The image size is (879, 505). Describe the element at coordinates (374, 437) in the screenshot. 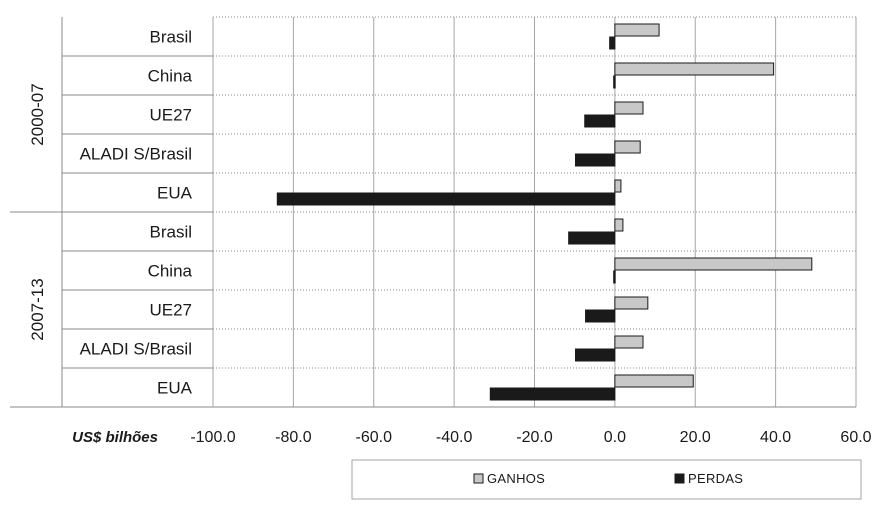

I see `x-tick-label: -60.0` at that location.